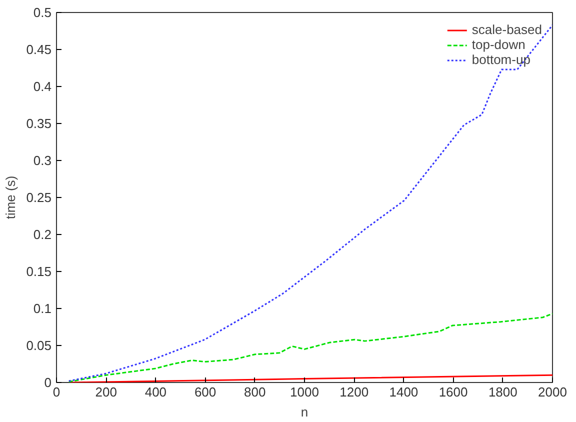 This screenshot has width=576, height=422. Describe the element at coordinates (155, 392) in the screenshot. I see `x-tick-label: 400` at that location.